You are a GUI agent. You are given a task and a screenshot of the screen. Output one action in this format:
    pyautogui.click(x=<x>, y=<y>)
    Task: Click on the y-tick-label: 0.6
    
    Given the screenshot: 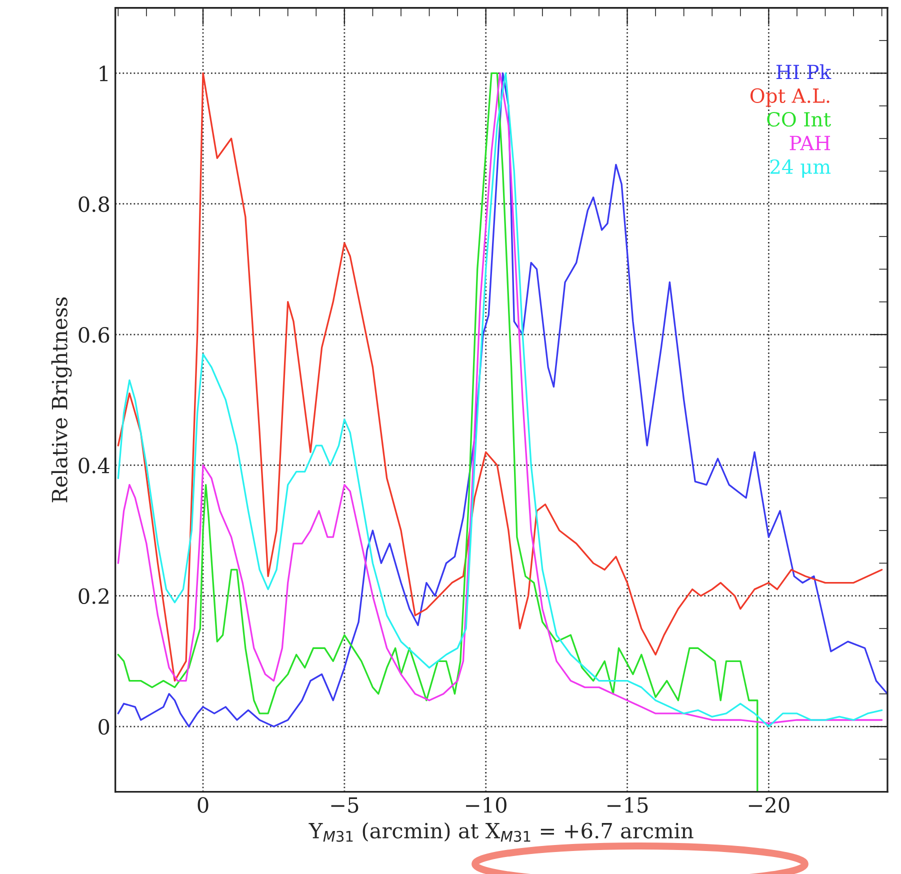 What is the action you would take?
    pyautogui.click(x=94, y=334)
    